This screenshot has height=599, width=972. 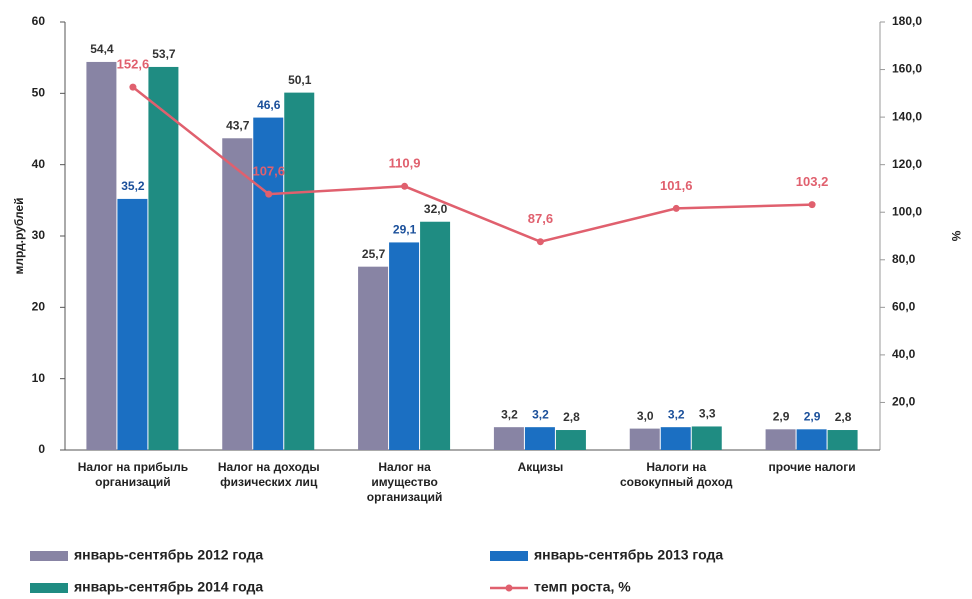 What do you see at coordinates (904, 354) in the screenshot?
I see `y2-tick-label: 40,0` at bounding box center [904, 354].